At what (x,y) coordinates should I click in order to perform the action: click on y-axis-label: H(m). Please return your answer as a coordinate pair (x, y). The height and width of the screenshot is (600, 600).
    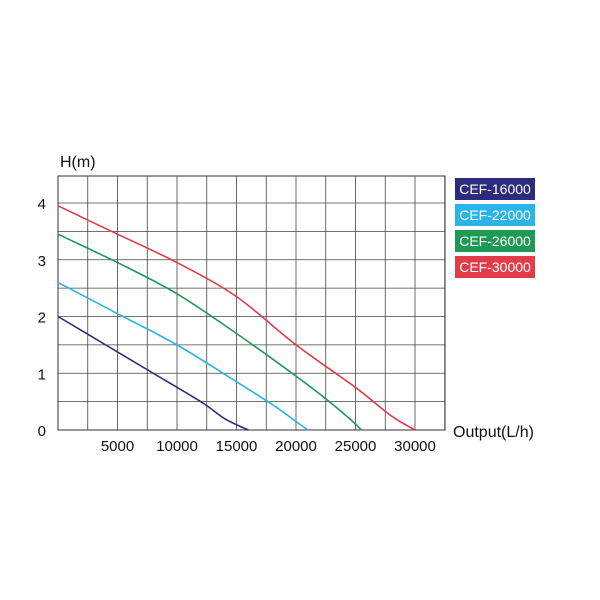
    Looking at the image, I should click on (78, 162).